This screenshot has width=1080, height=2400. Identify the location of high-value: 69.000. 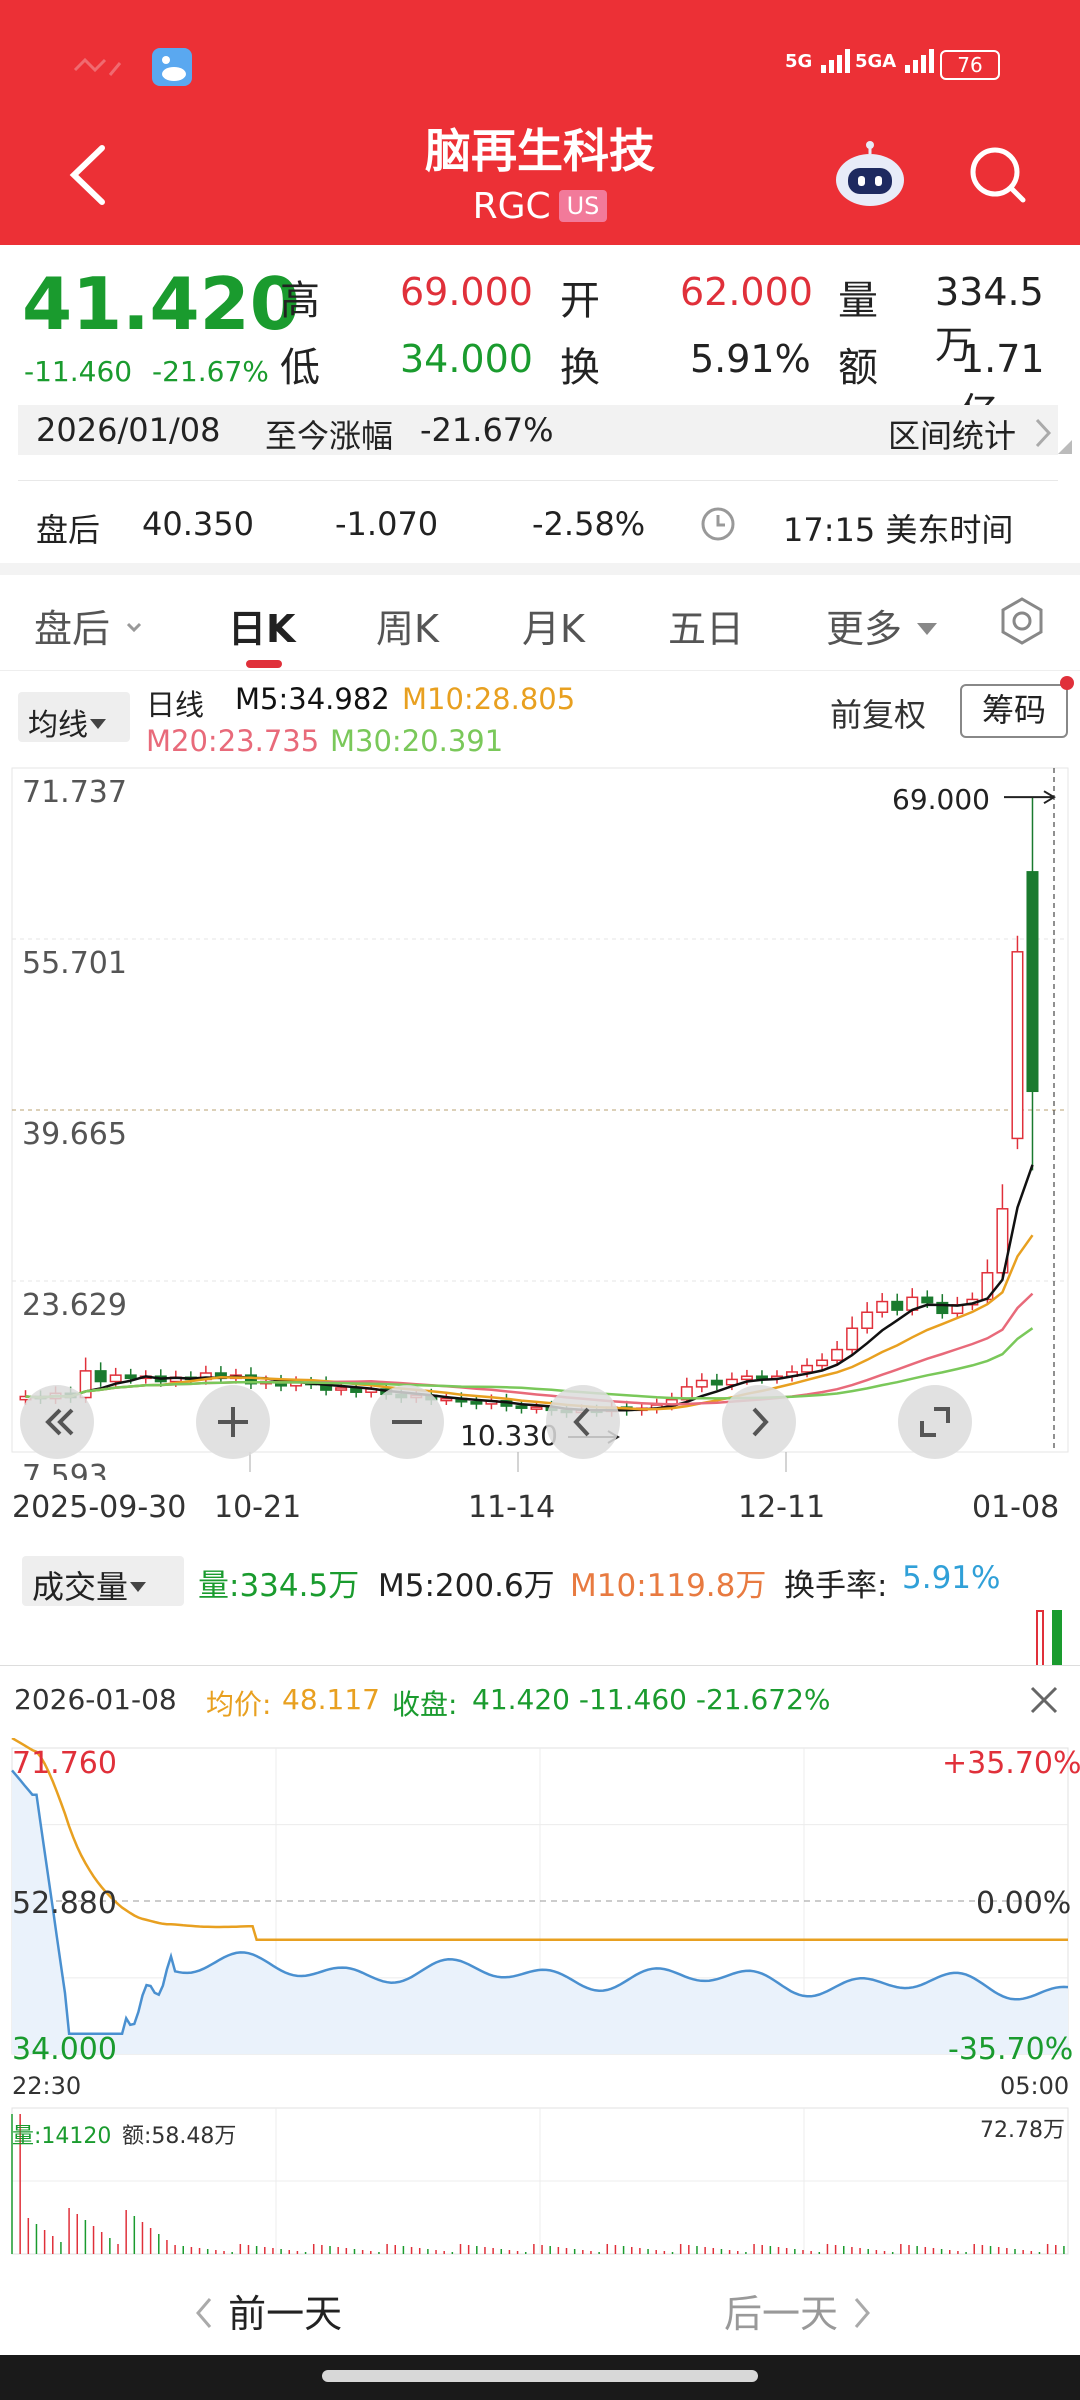
(466, 292).